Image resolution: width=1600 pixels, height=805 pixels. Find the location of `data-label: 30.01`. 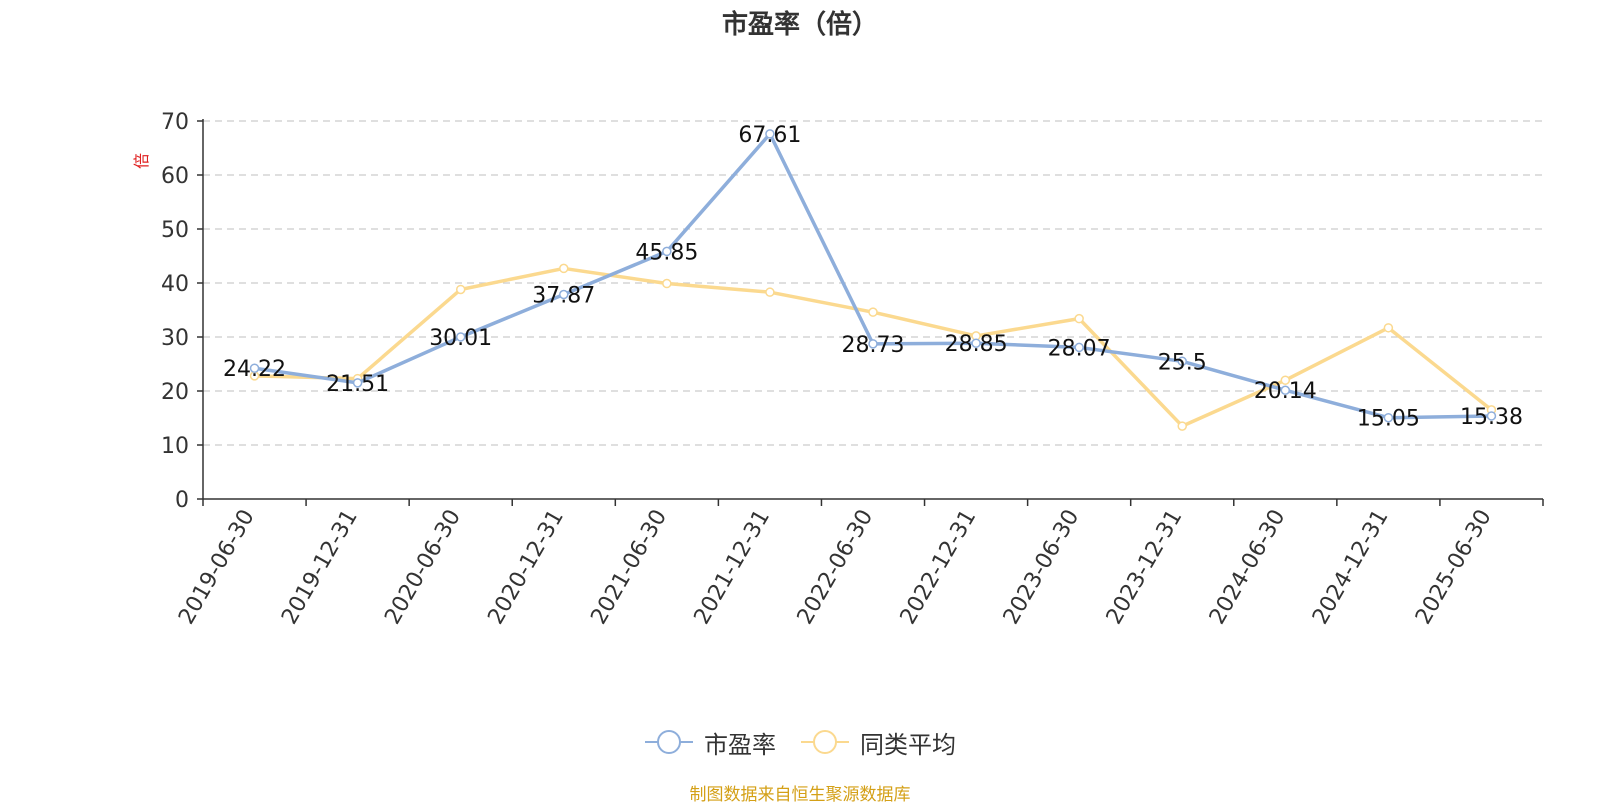

data-label: 30.01 is located at coordinates (460, 338).